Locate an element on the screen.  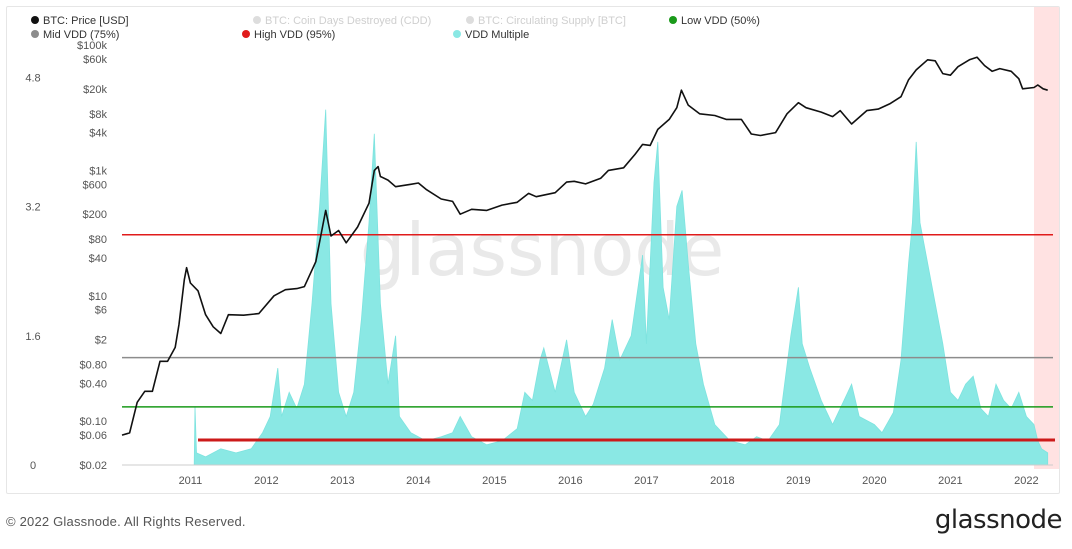
price-tick-label: $8k is located at coordinates (98, 115).